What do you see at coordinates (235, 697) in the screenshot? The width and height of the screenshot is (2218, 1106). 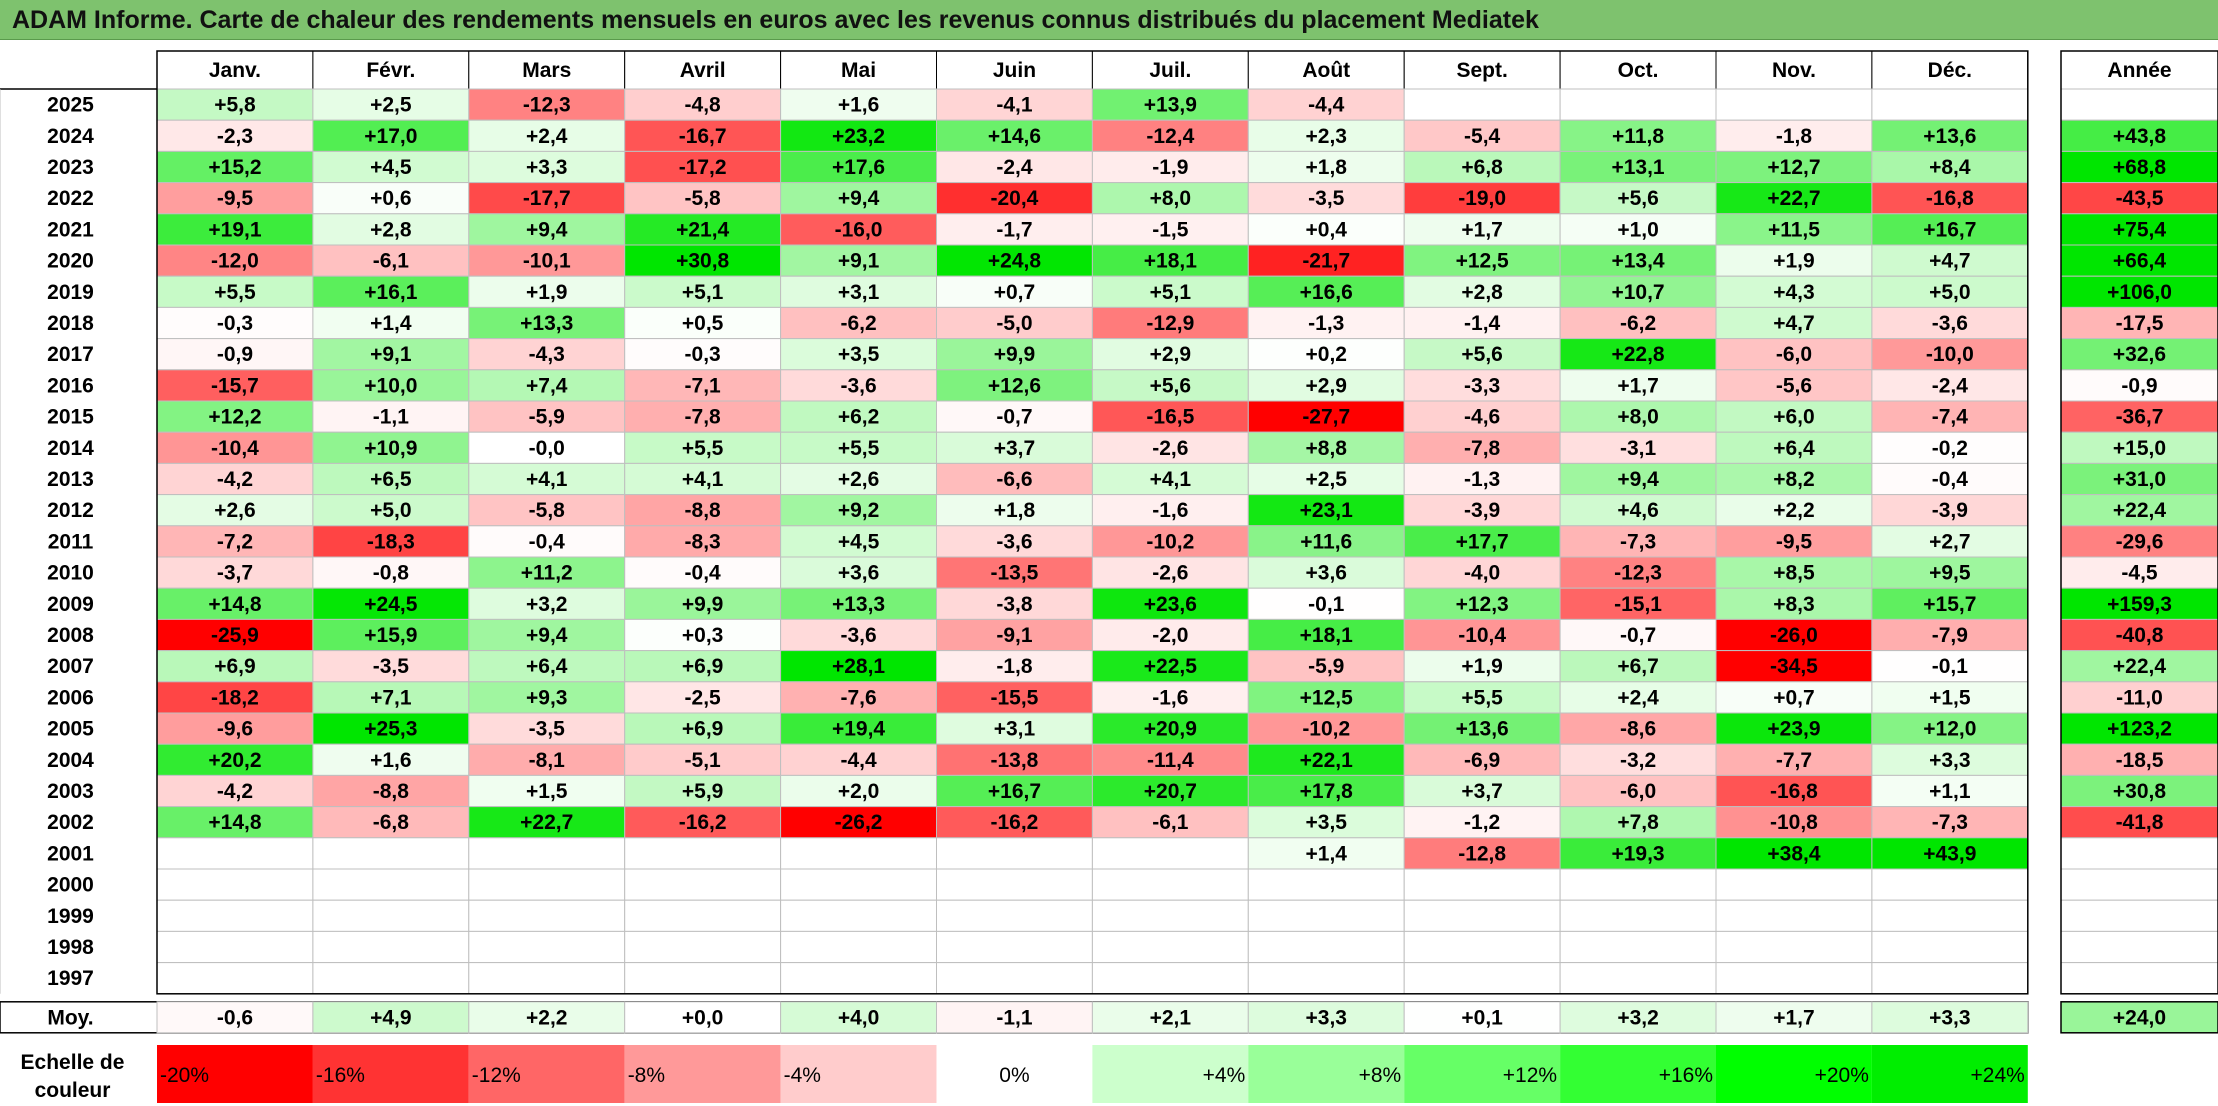 I see `cell-value: -18,2` at bounding box center [235, 697].